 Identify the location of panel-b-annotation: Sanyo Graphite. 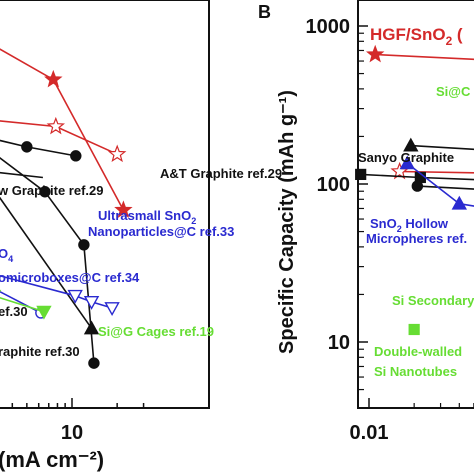
(406, 157).